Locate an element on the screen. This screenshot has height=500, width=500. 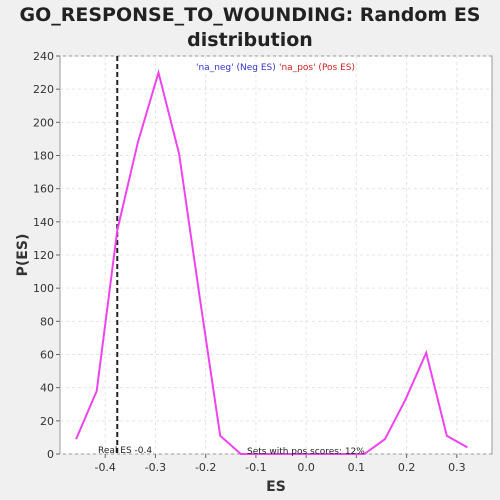
x-tick-label: -0.2 is located at coordinates (205, 467).